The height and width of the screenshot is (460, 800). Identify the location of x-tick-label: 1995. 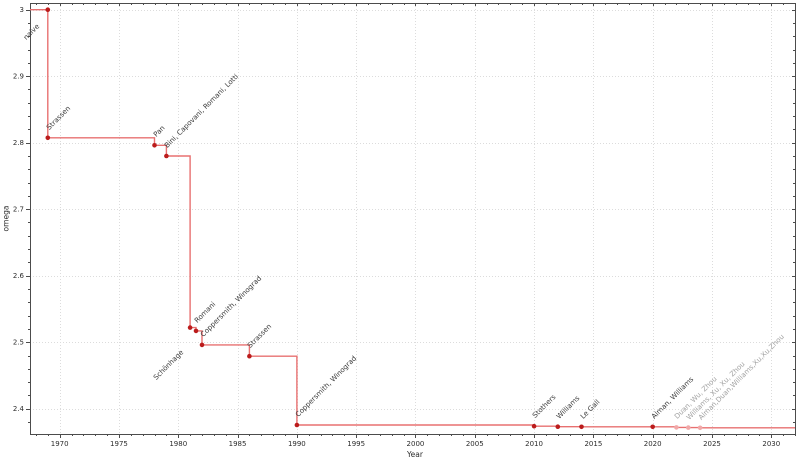
(356, 444).